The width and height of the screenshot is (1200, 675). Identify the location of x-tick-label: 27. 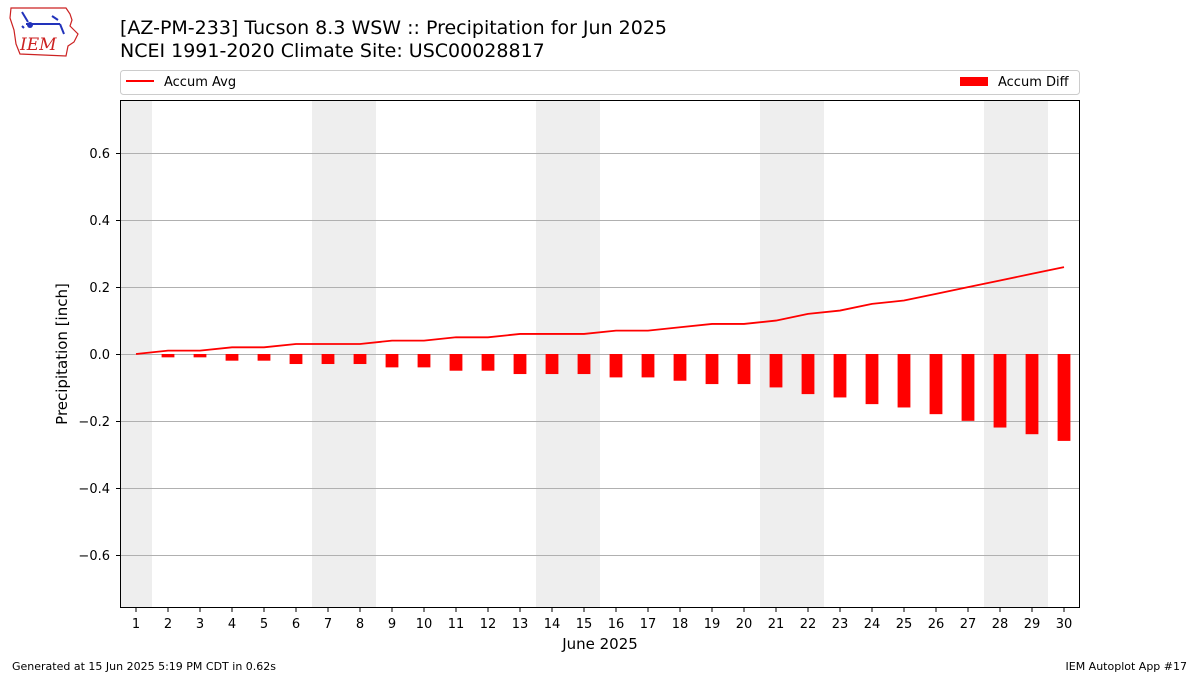
(968, 624).